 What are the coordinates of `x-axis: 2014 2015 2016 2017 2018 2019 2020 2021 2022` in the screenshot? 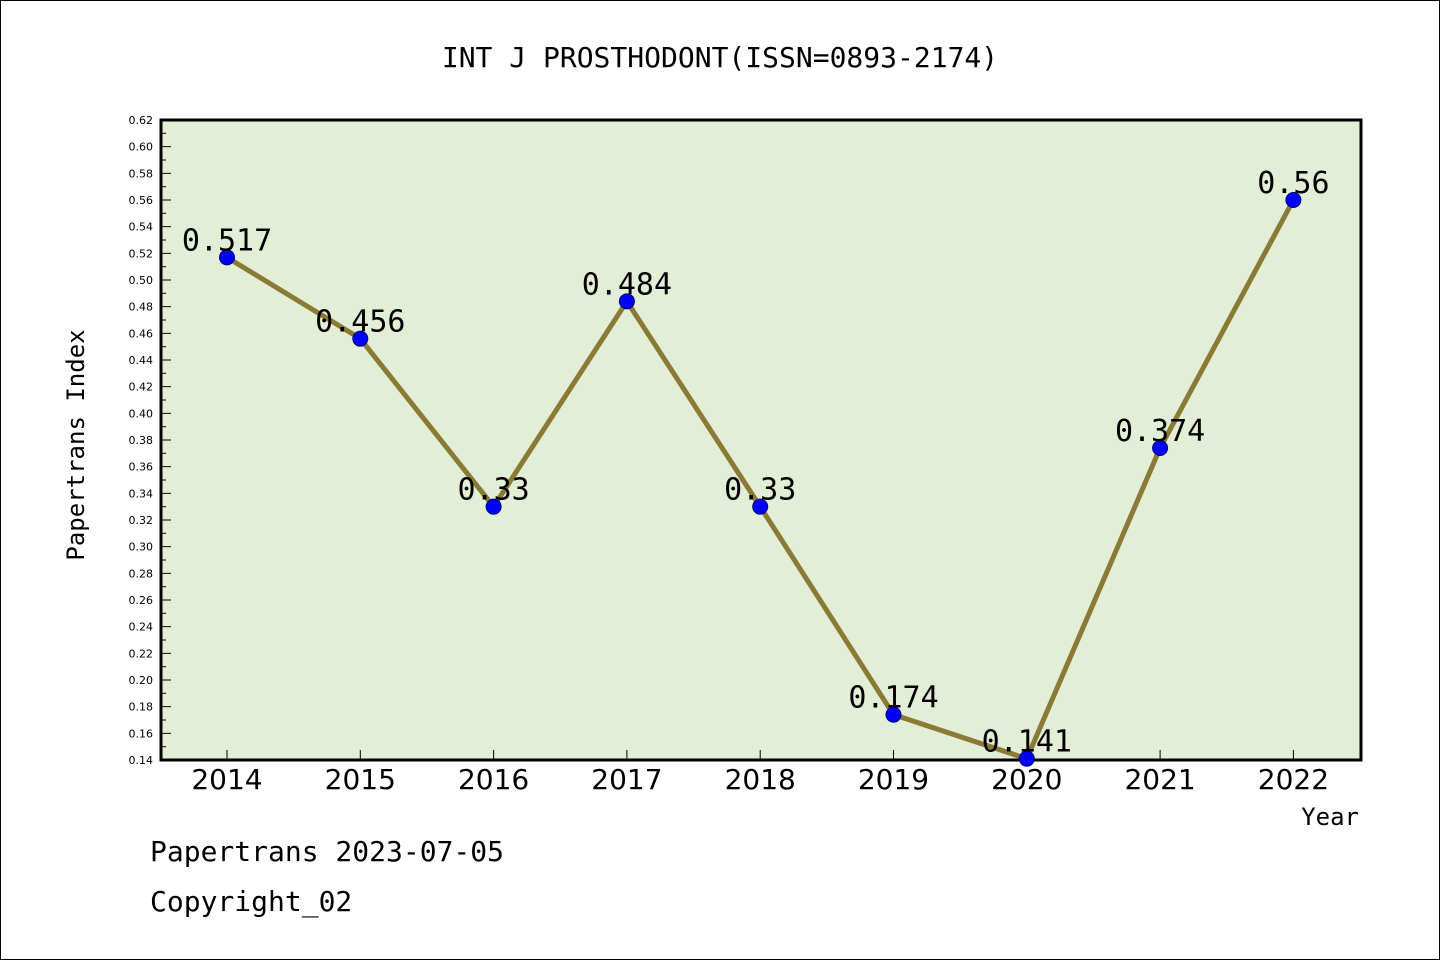 It's located at (760, 773).